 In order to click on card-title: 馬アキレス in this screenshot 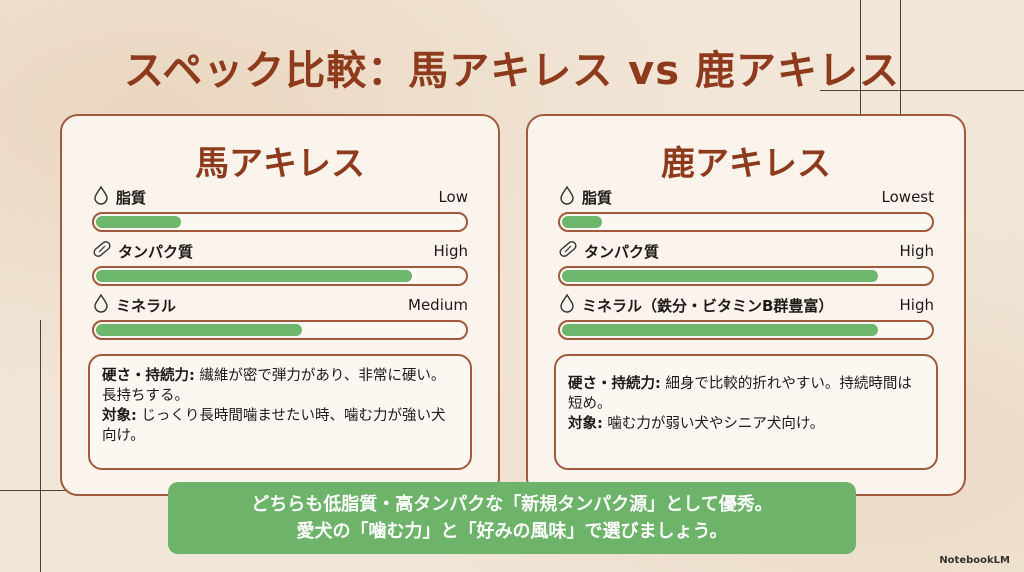, I will do `click(280, 164)`.